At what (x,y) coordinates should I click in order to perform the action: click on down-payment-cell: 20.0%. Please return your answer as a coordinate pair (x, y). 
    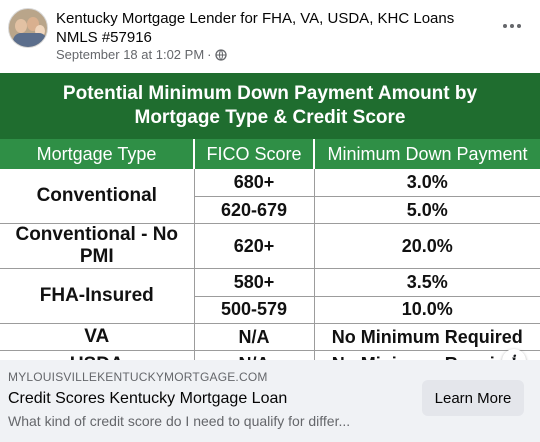
    Looking at the image, I should click on (427, 246).